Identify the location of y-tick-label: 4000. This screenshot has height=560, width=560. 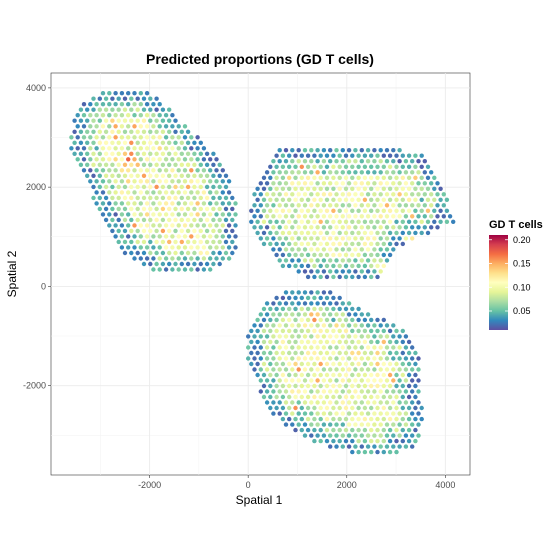
(36, 88).